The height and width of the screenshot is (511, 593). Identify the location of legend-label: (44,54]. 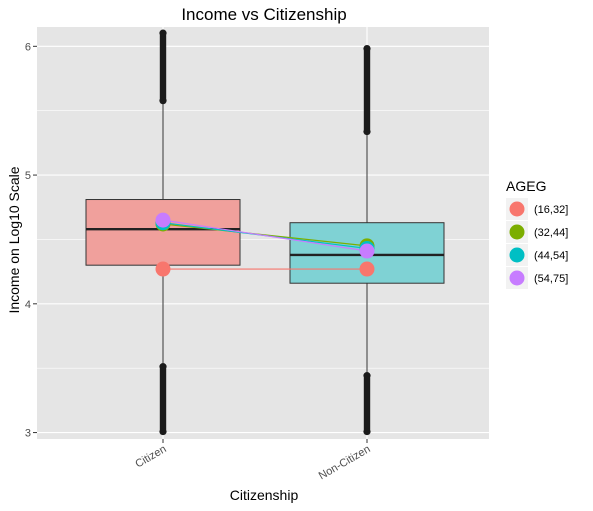
(551, 256).